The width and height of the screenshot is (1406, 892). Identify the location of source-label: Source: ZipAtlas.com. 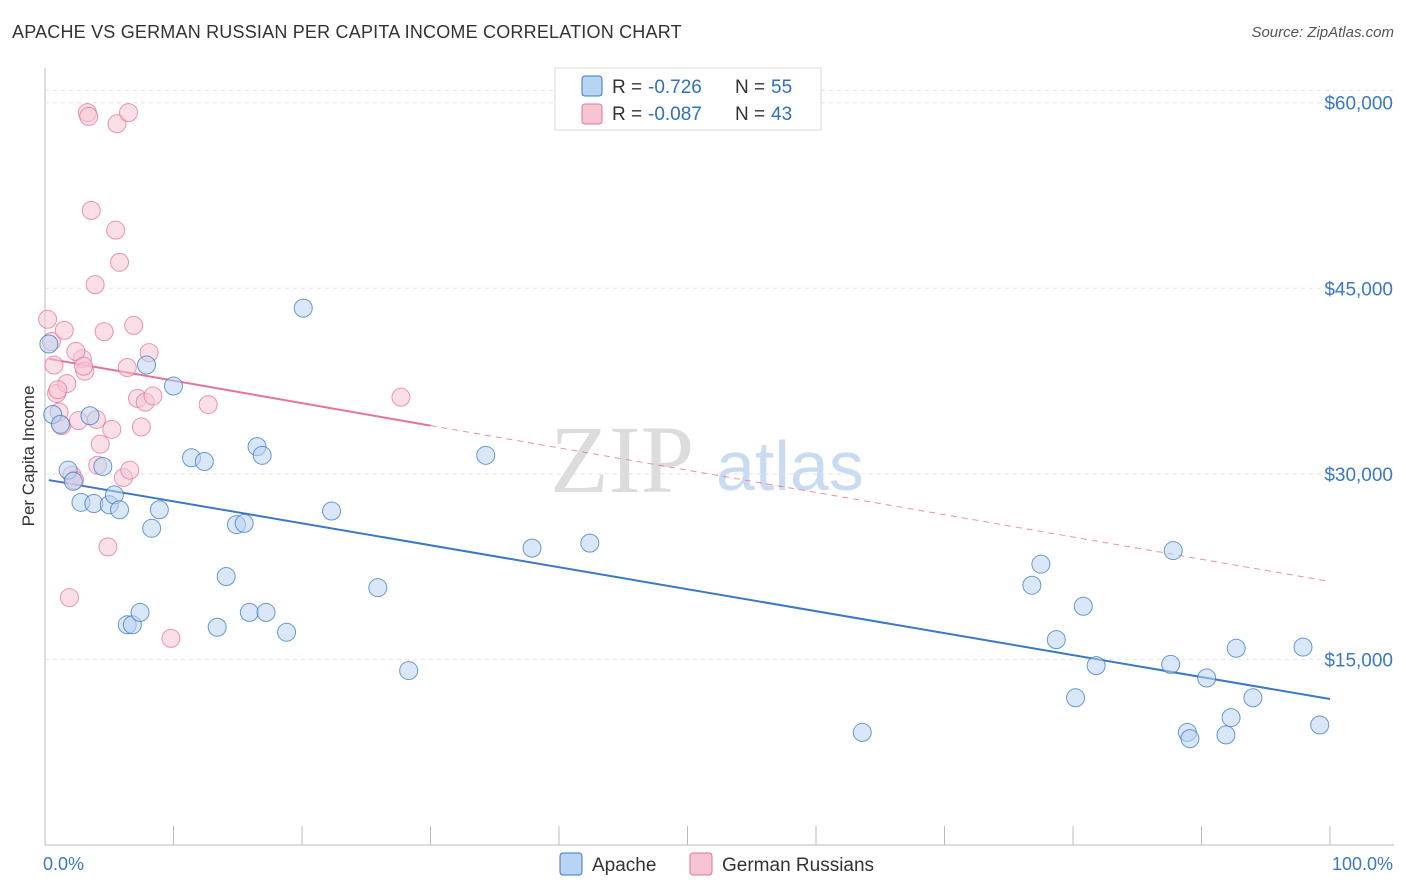
(1322, 32).